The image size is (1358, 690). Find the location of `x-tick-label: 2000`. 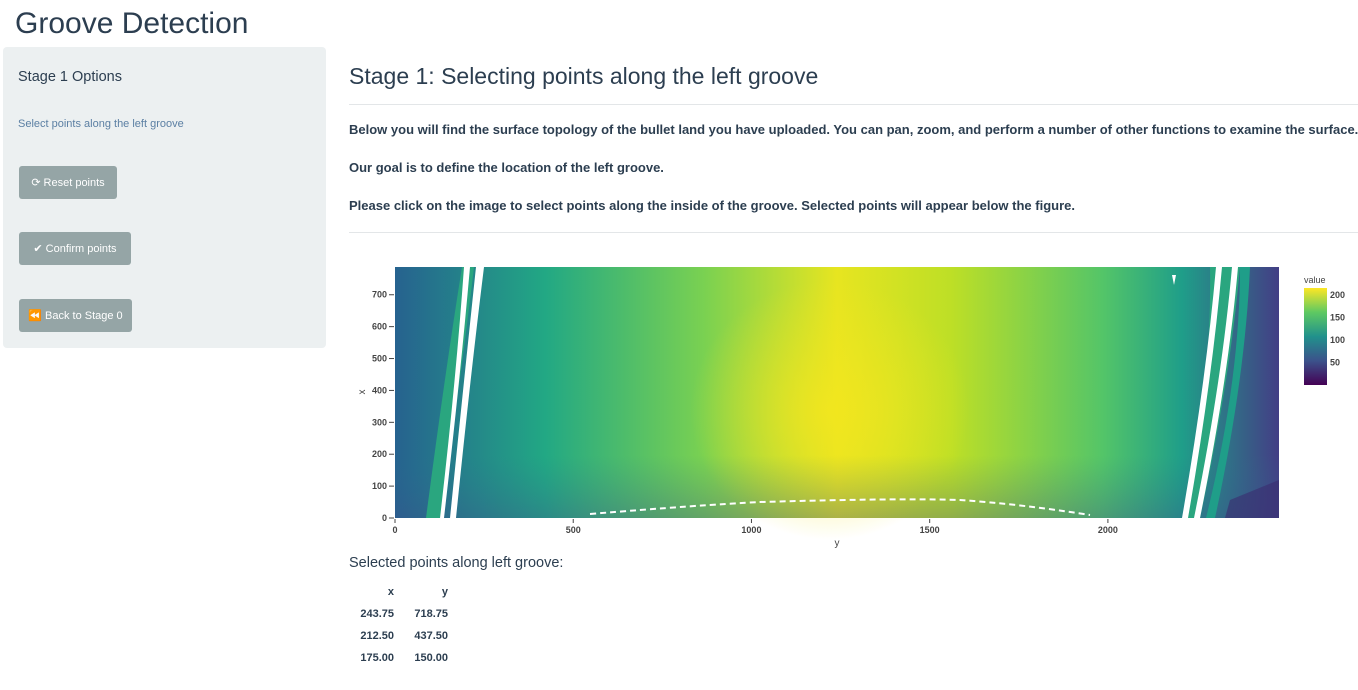

x-tick-label: 2000 is located at coordinates (1108, 530).